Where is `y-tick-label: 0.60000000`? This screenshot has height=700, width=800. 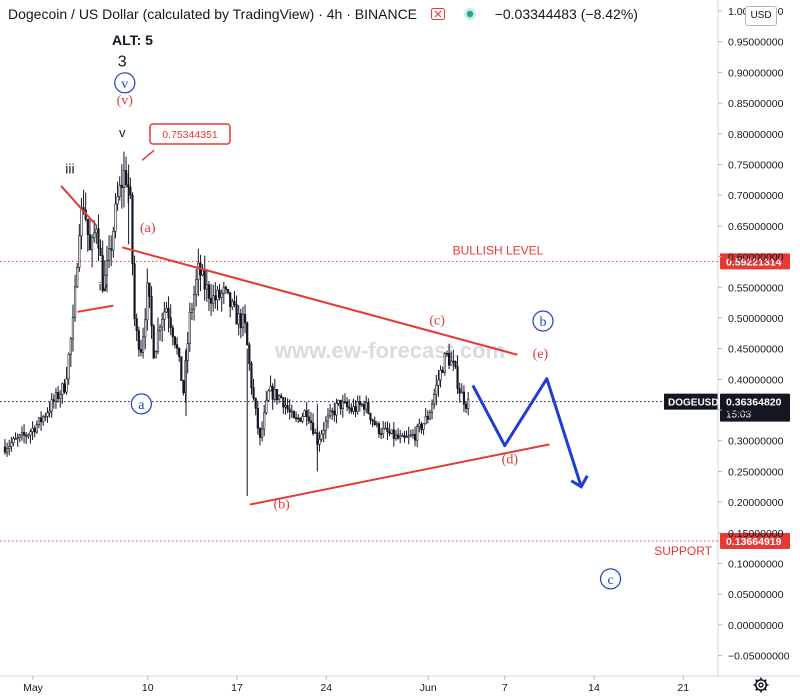
y-tick-label: 0.60000000 is located at coordinates (756, 258).